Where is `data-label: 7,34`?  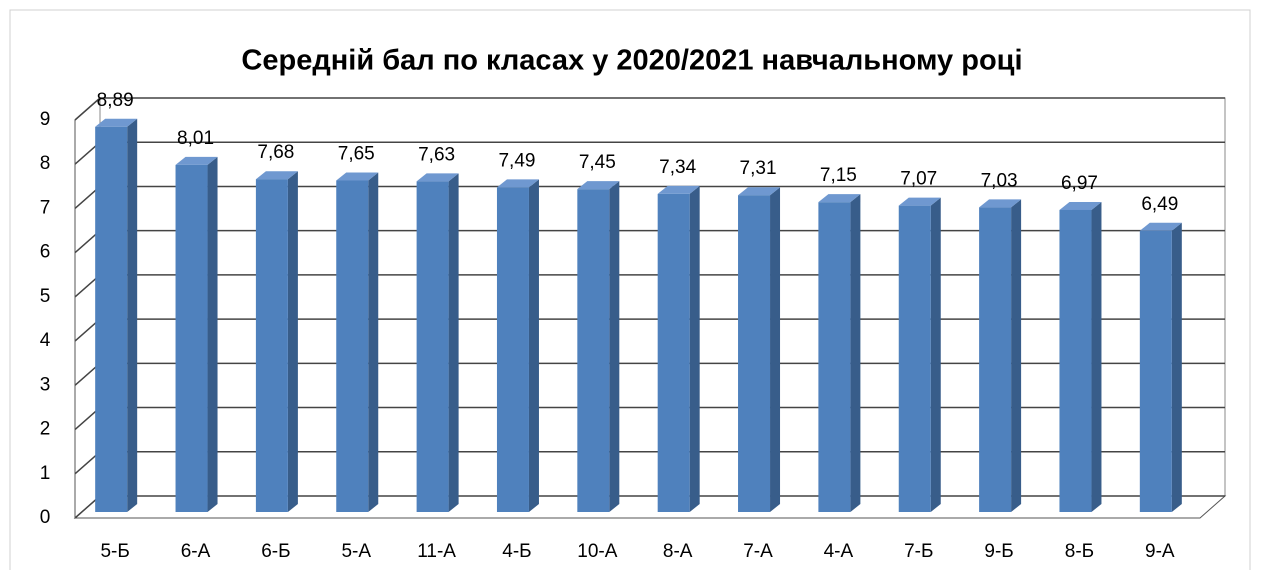 data-label: 7,34 is located at coordinates (677, 167).